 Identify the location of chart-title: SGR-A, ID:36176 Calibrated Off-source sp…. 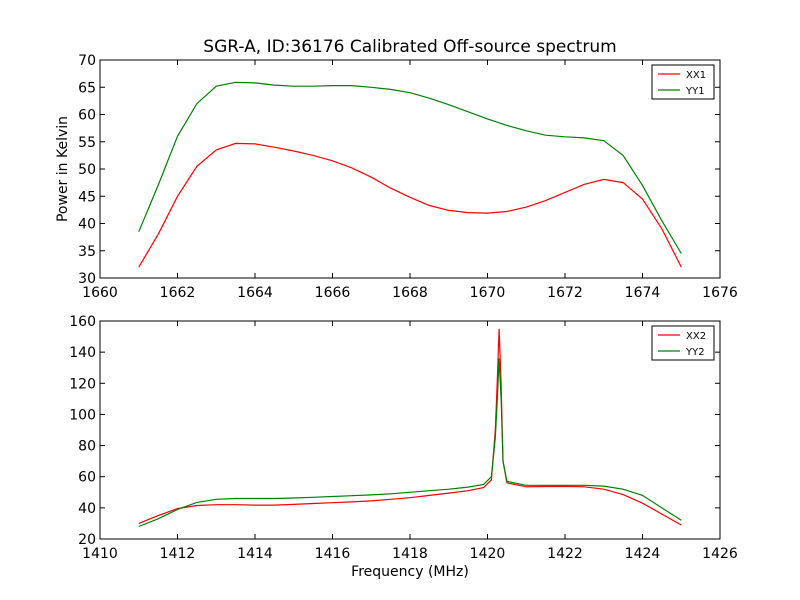
(409, 47).